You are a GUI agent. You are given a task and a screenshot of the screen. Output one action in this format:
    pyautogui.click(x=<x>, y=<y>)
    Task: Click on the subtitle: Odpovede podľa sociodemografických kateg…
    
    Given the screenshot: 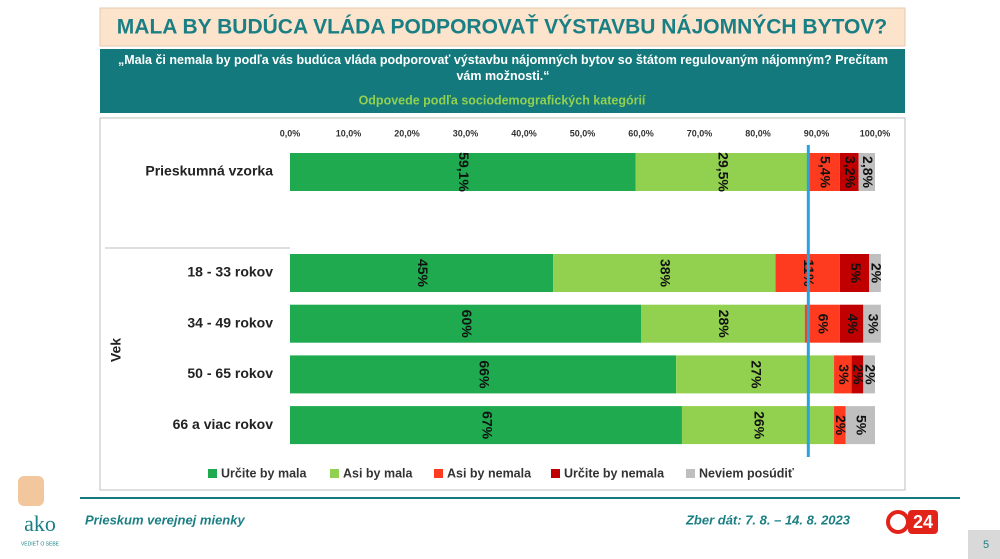 What is the action you would take?
    pyautogui.click(x=502, y=100)
    